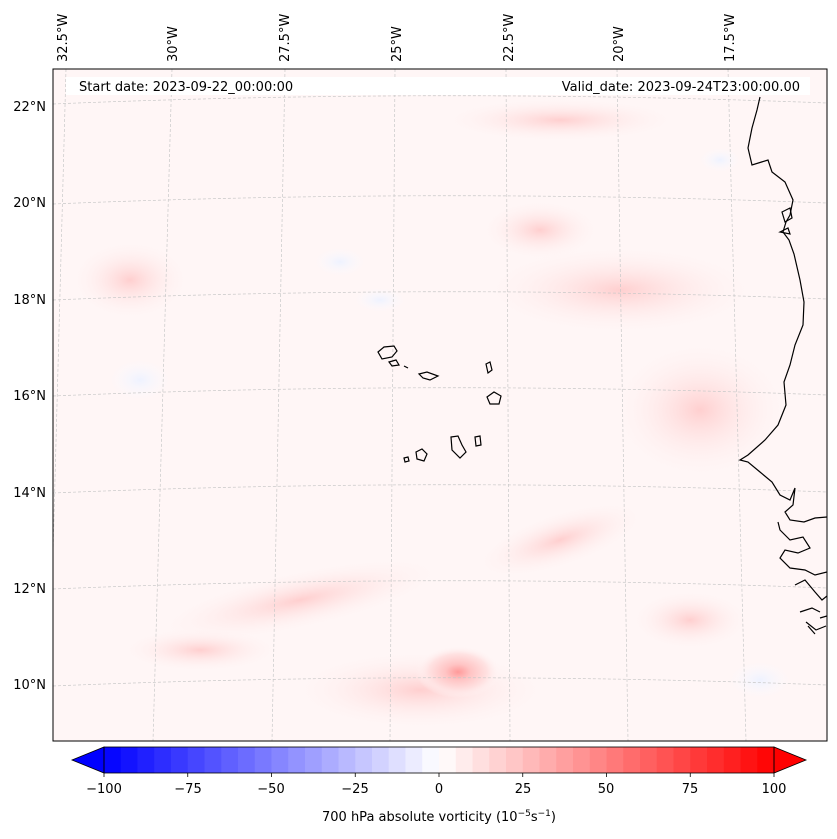 This screenshot has height=839, width=837. What do you see at coordinates (354, 789) in the screenshot?
I see `cb-tick-label: −25` at bounding box center [354, 789].